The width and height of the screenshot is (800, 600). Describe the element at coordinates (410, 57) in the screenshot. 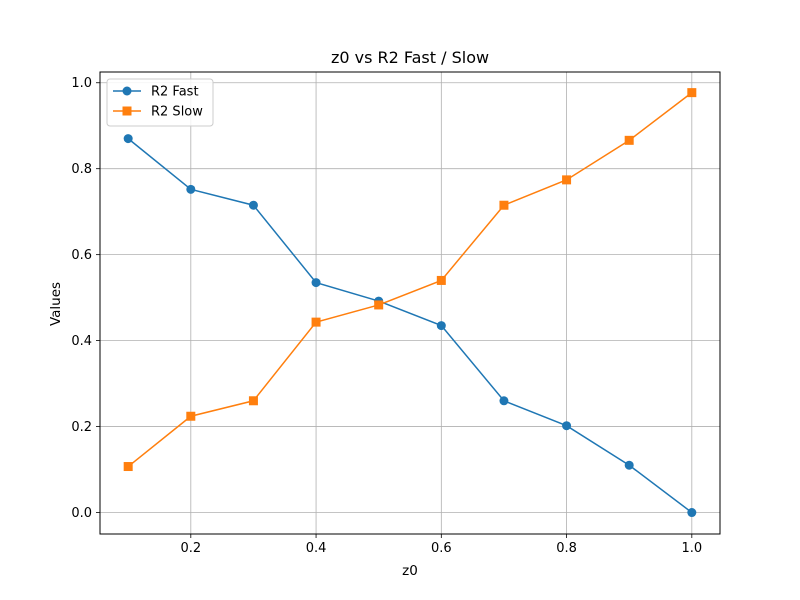

I see `chart-title: z0 vs R2 Fast / Slow` at that location.